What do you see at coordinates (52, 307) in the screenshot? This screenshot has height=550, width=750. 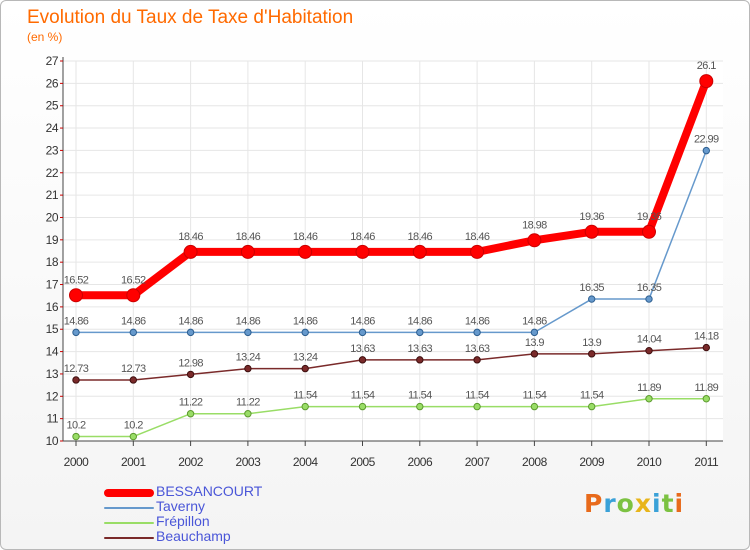 I see `y-tick-label: 16` at bounding box center [52, 307].